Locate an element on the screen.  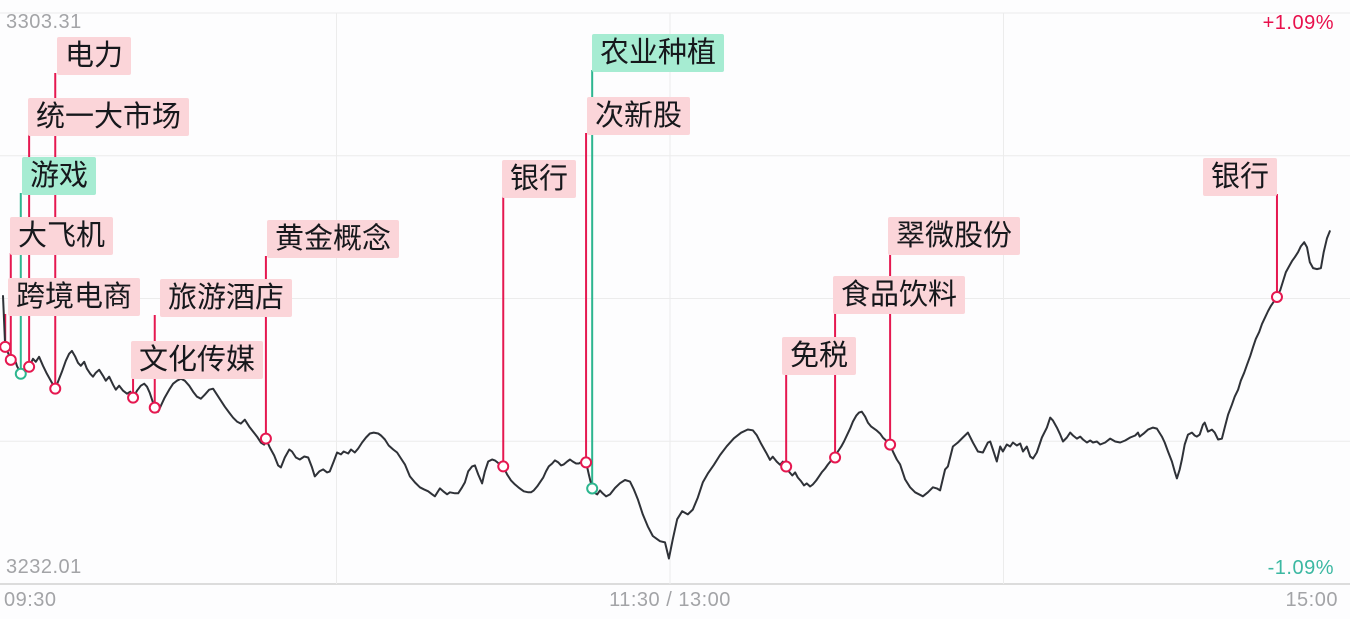
sector-tag: 农业种植 is located at coordinates (658, 53).